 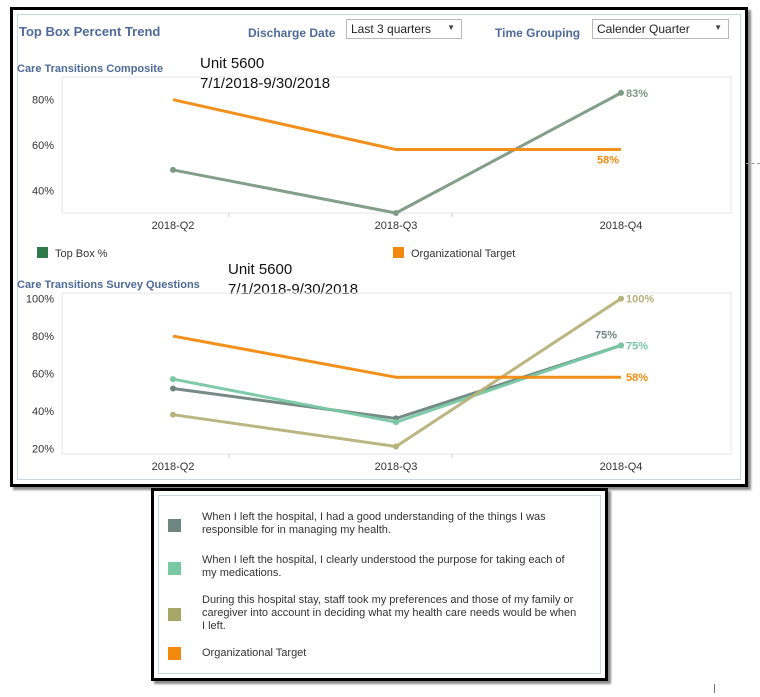 I want to click on page-title: Top Box Percent Trend, so click(x=90, y=31).